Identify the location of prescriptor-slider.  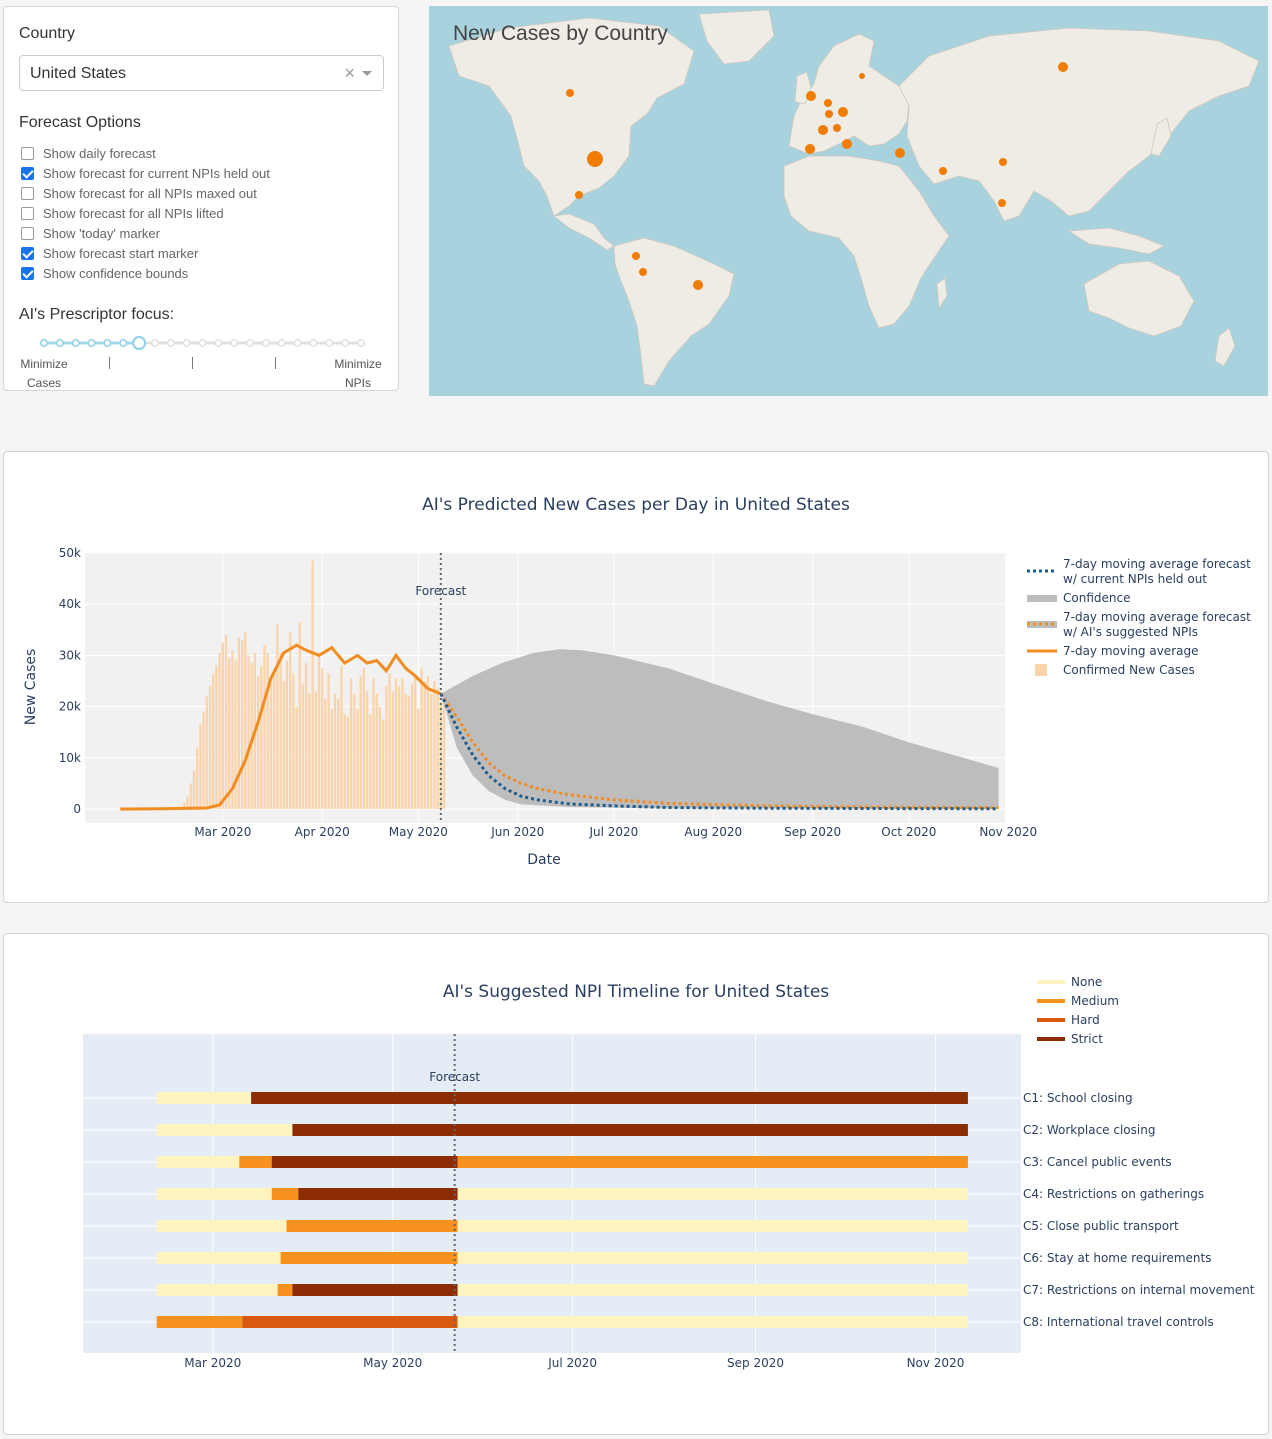
(201, 343).